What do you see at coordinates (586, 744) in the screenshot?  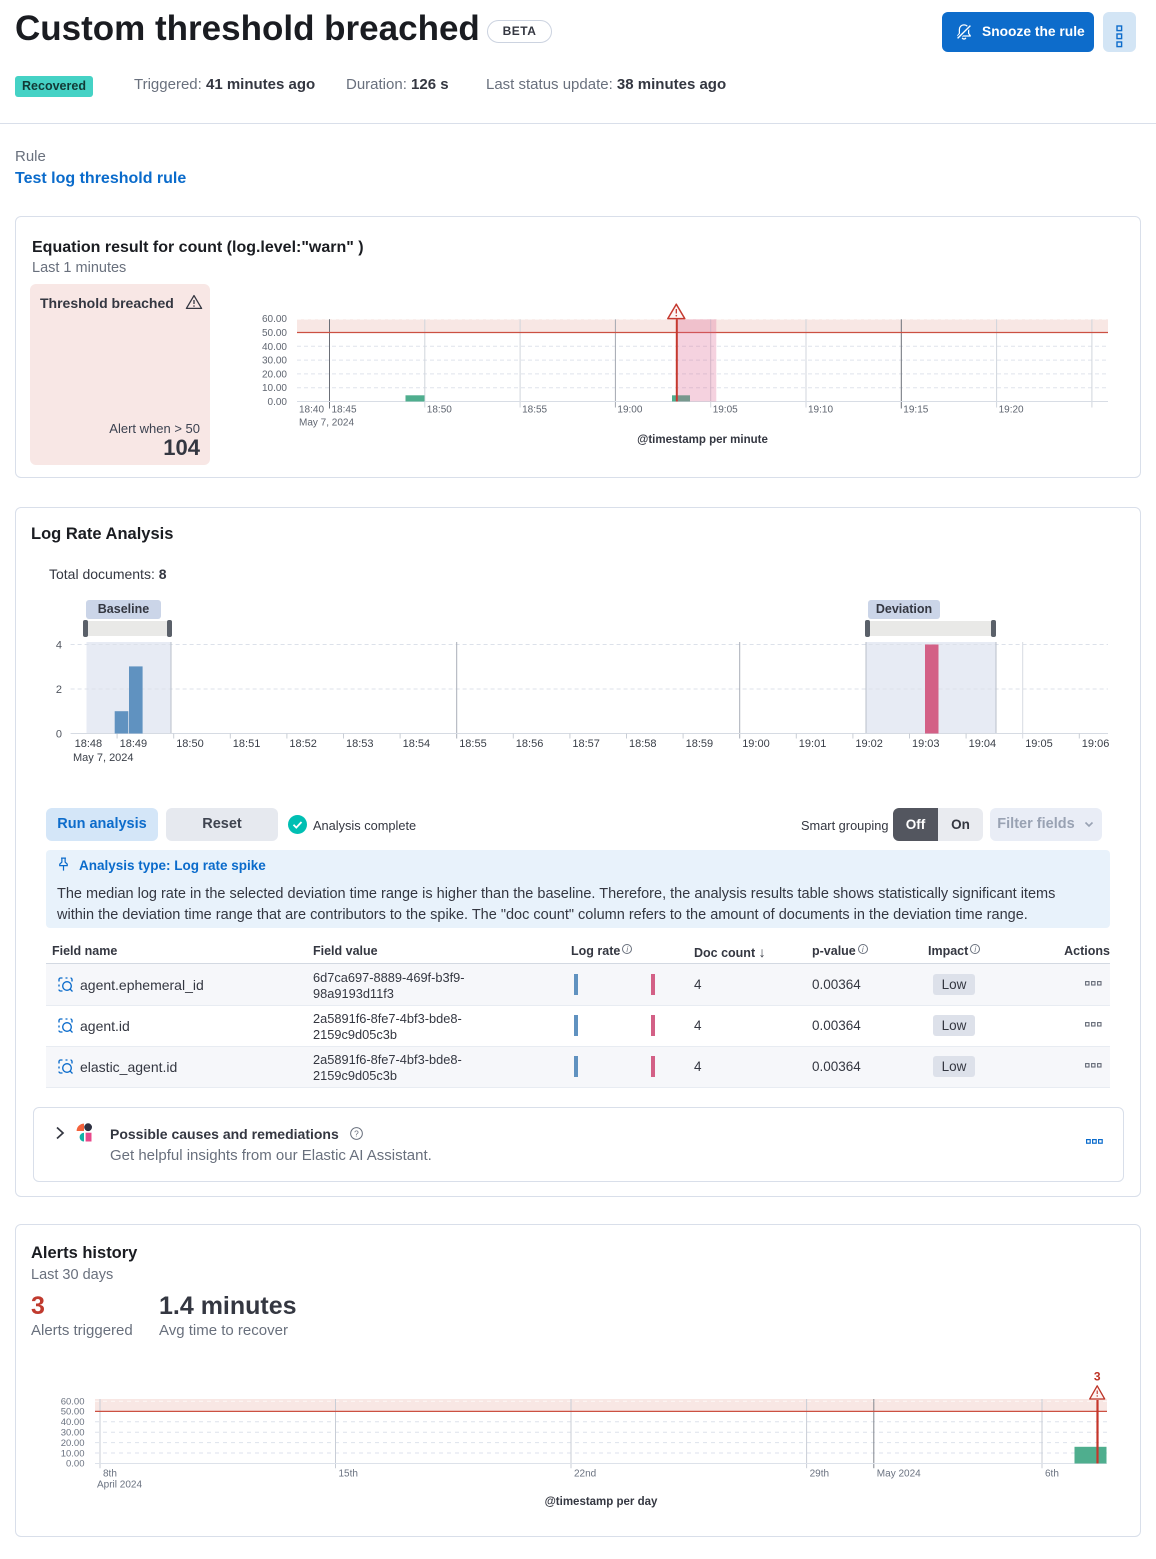 I see `svg-text: 18:57` at bounding box center [586, 744].